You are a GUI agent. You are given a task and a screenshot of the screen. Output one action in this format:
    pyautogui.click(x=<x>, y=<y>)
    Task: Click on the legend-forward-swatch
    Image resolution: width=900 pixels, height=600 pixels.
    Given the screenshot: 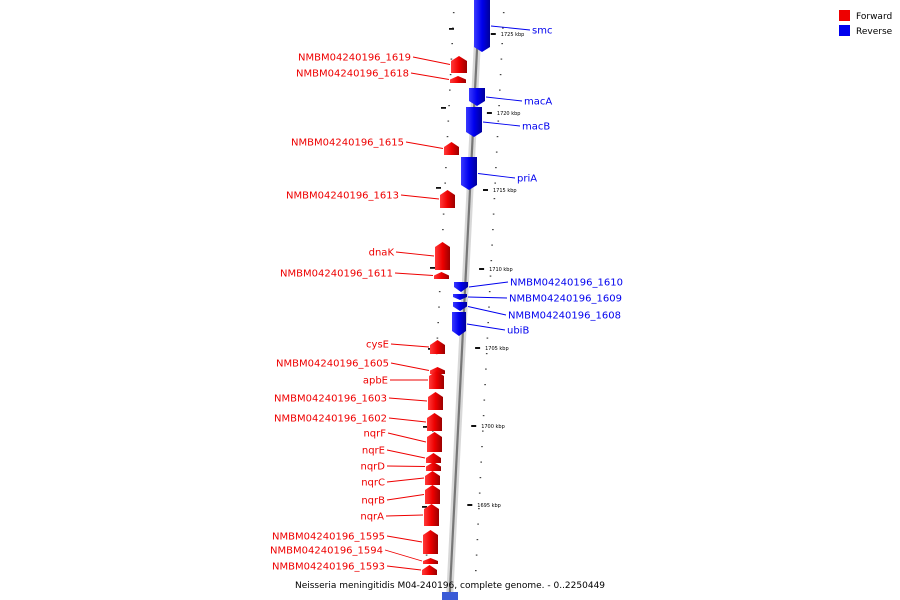 What is the action you would take?
    pyautogui.click(x=844, y=15)
    